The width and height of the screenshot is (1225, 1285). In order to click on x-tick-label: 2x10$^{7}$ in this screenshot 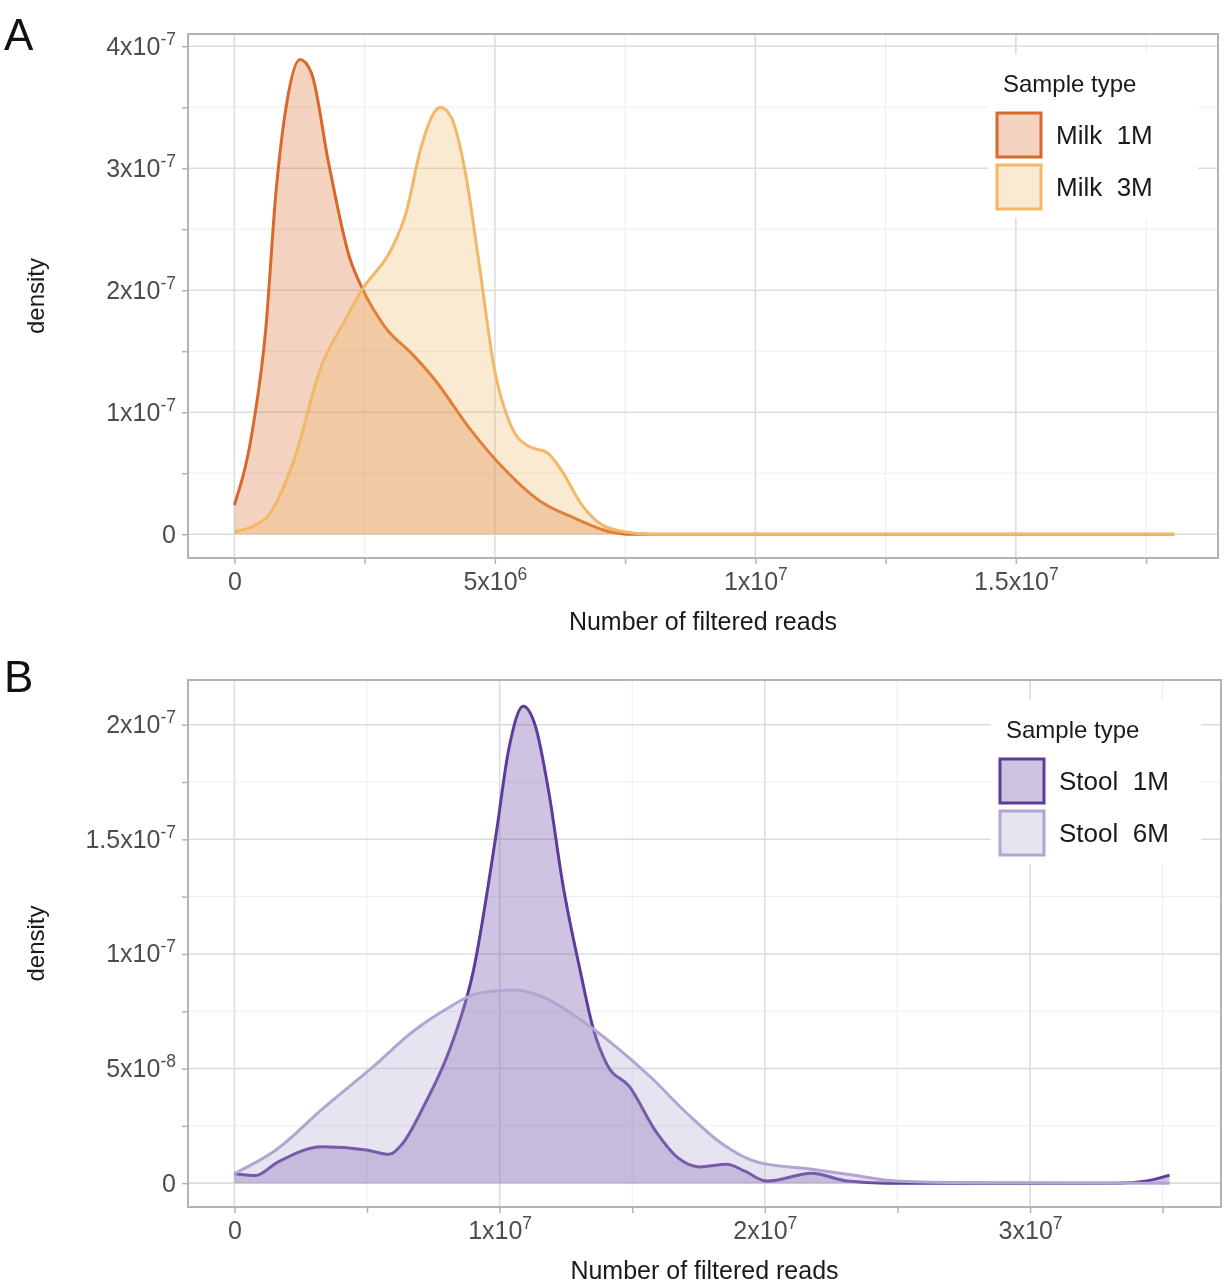, I will do `click(765, 1228)`.